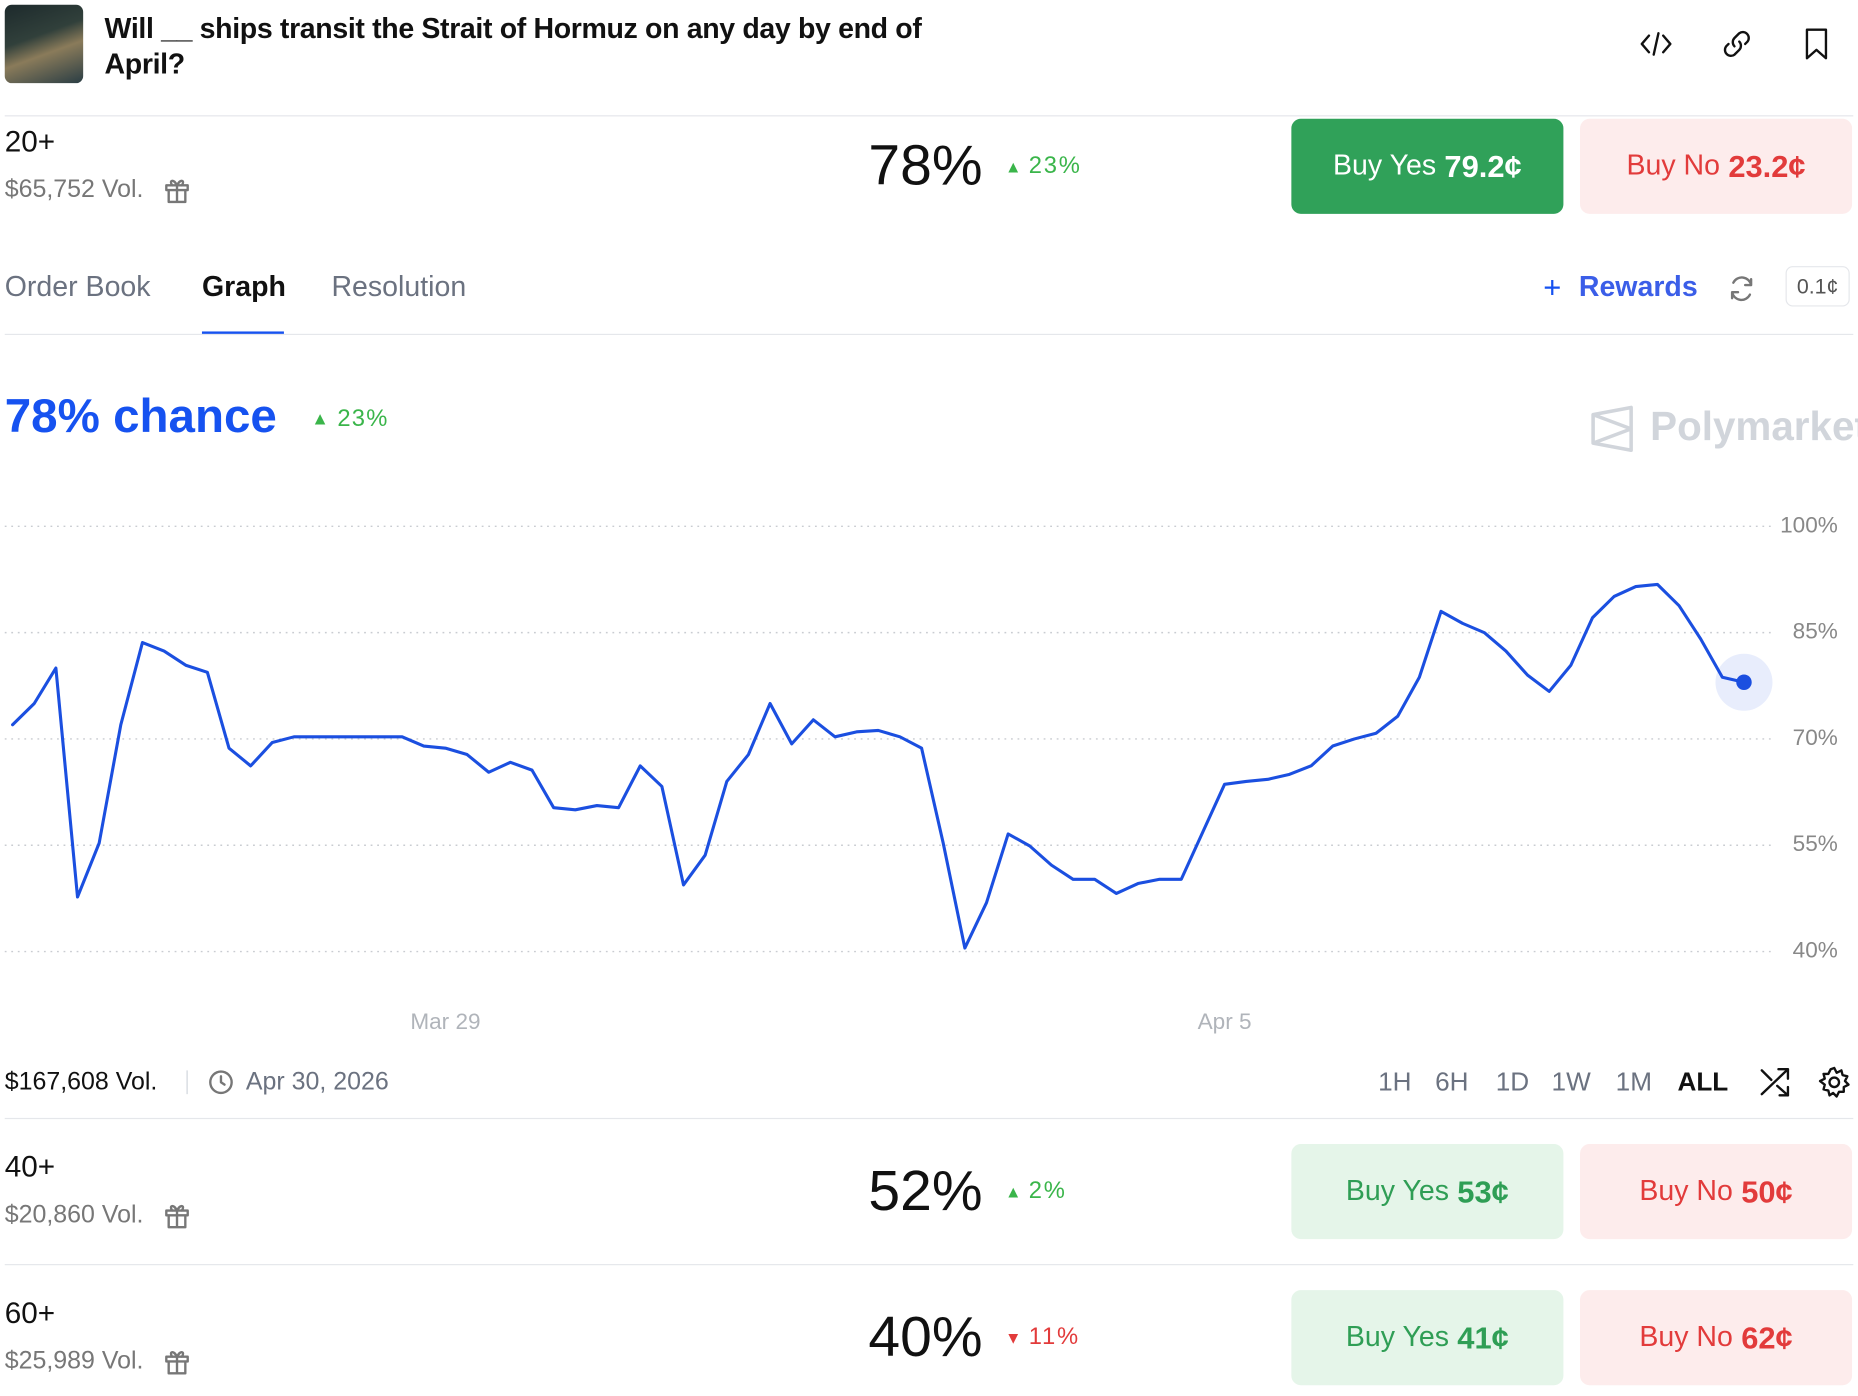 The image size is (1858, 1396). What do you see at coordinates (1483, 1191) in the screenshot?
I see `yes-price: 53¢` at bounding box center [1483, 1191].